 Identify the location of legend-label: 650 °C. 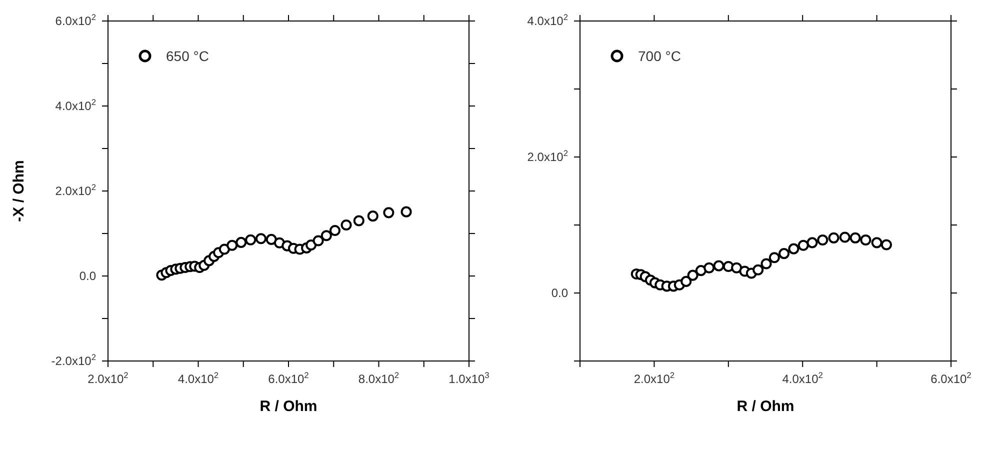
(187, 56).